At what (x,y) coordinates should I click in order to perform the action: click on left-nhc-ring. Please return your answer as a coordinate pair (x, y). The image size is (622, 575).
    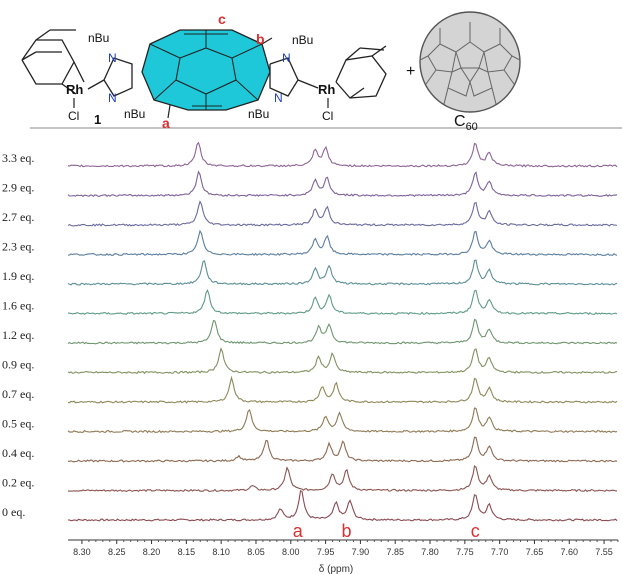
    Looking at the image, I should click on (118, 77).